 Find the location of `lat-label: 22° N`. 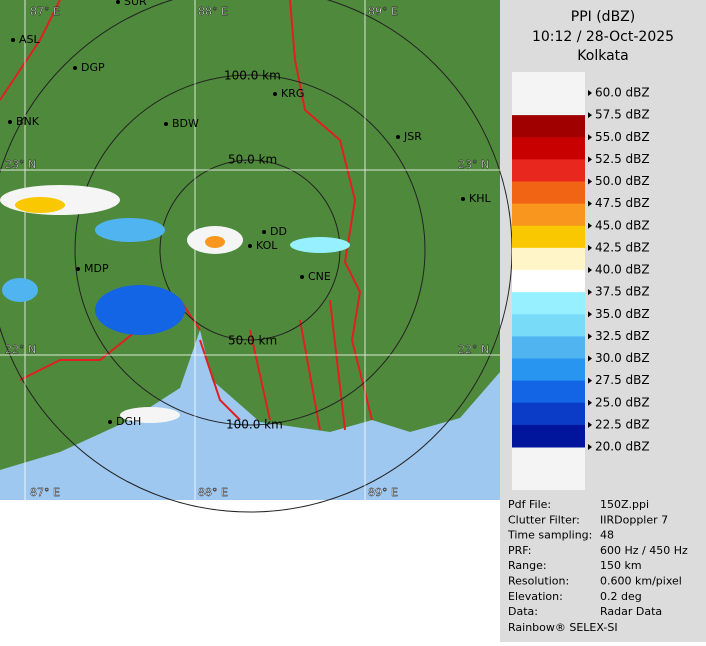

lat-label: 22° N is located at coordinates (20, 349).